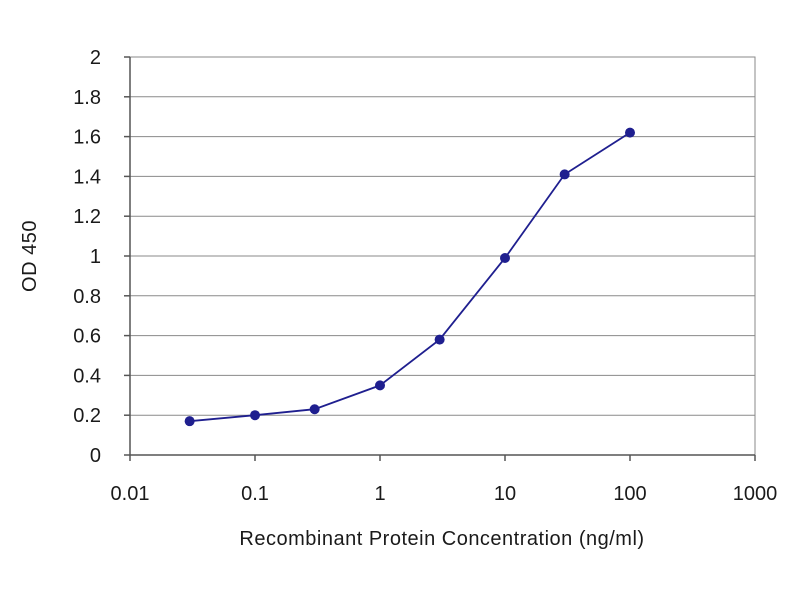 The width and height of the screenshot is (800, 600). I want to click on y-tick-label-5: 1, so click(95, 257).